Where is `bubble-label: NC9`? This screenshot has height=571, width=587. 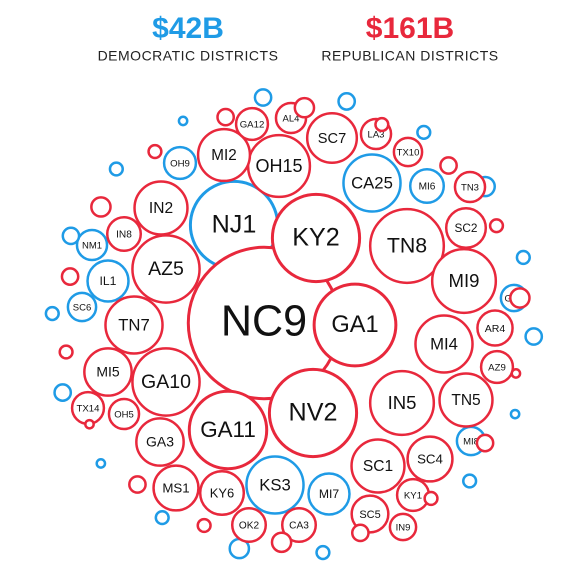 bubble-label: NC9 is located at coordinates (264, 321).